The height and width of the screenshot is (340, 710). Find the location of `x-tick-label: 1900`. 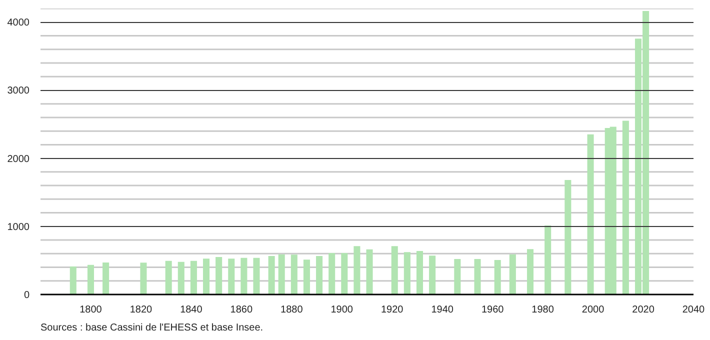

x-tick-label: 1900 is located at coordinates (342, 310).